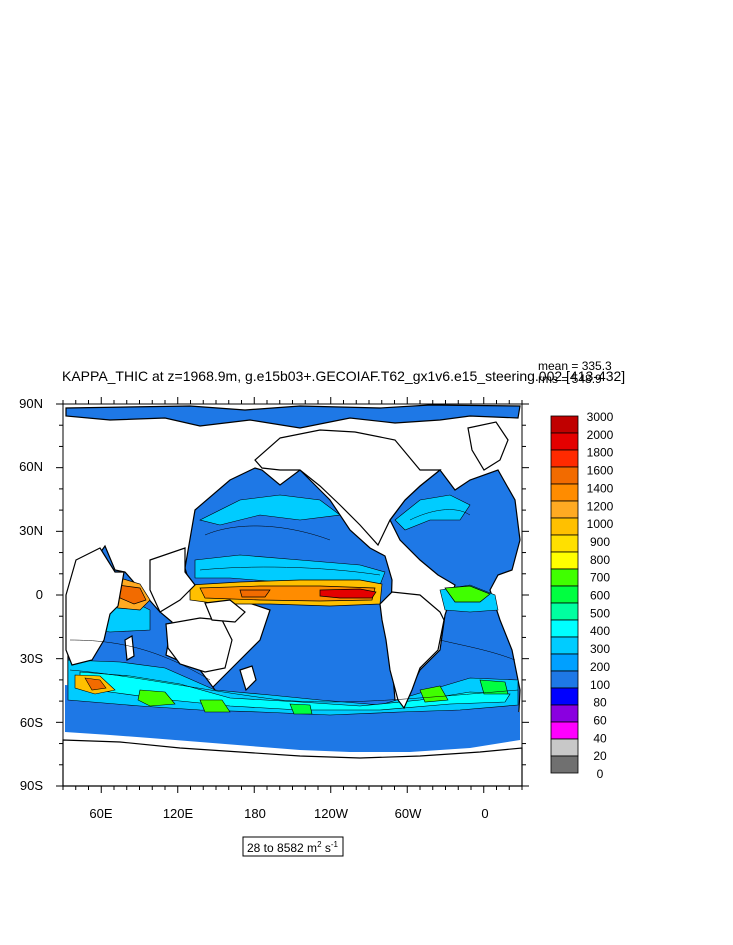 The image size is (733, 945). I want to click on contour-lines, so click(294, 606).